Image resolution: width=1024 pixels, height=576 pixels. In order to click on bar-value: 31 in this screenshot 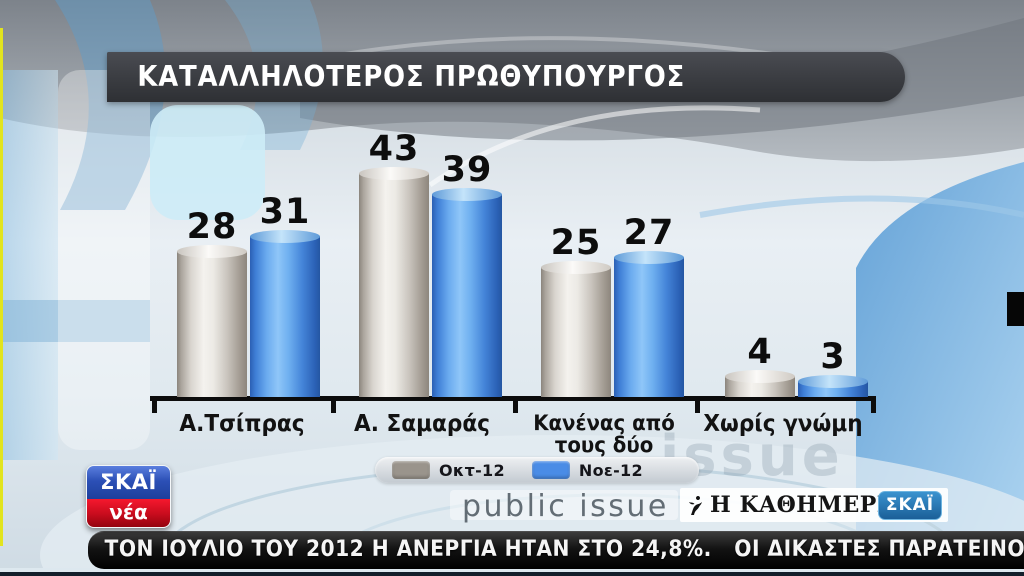, I will do `click(285, 212)`.